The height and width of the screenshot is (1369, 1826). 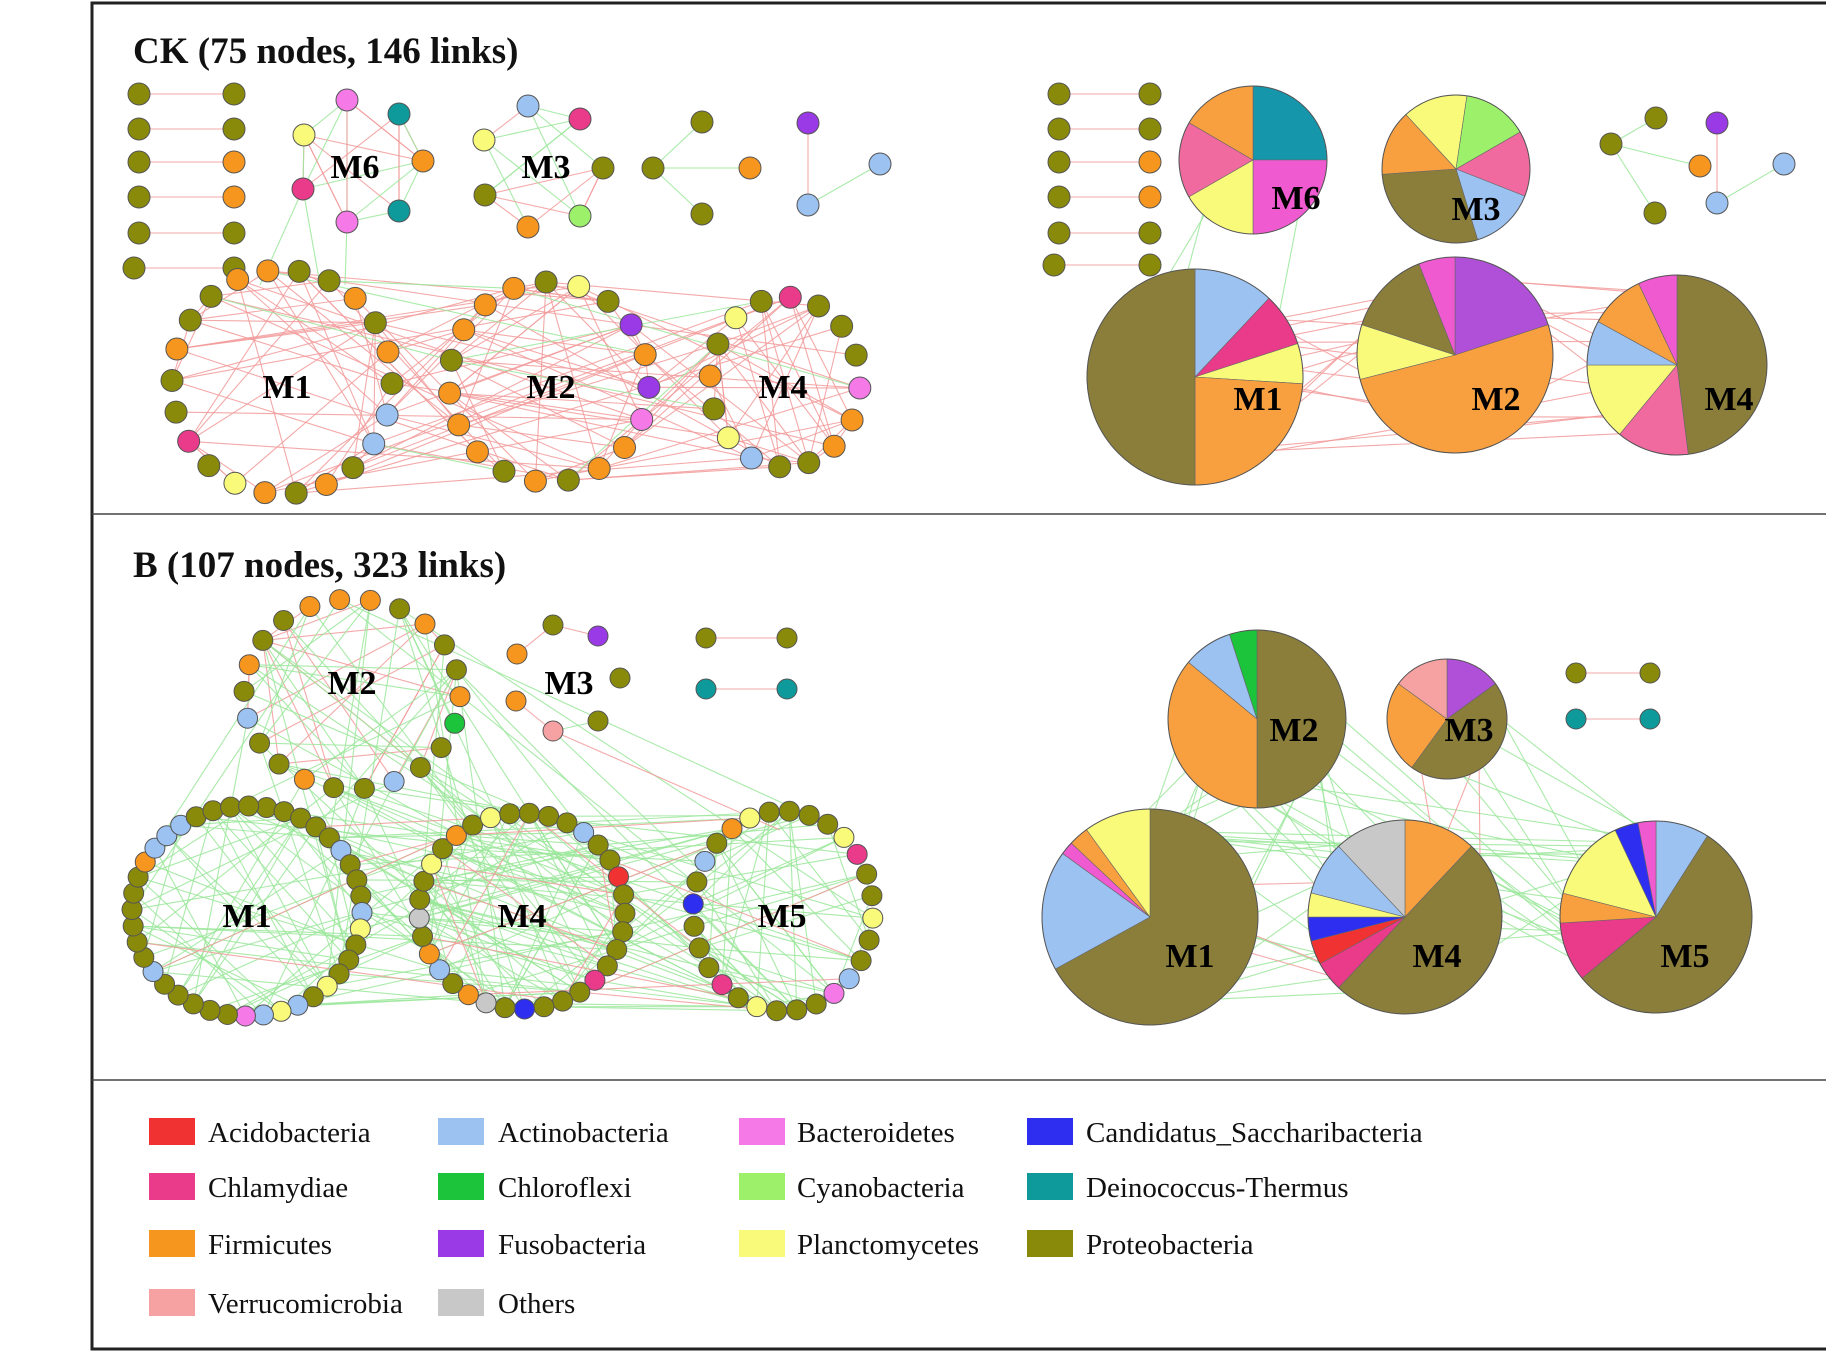 I want to click on legend-swatch-planctomycetes, so click(x=762, y=1243).